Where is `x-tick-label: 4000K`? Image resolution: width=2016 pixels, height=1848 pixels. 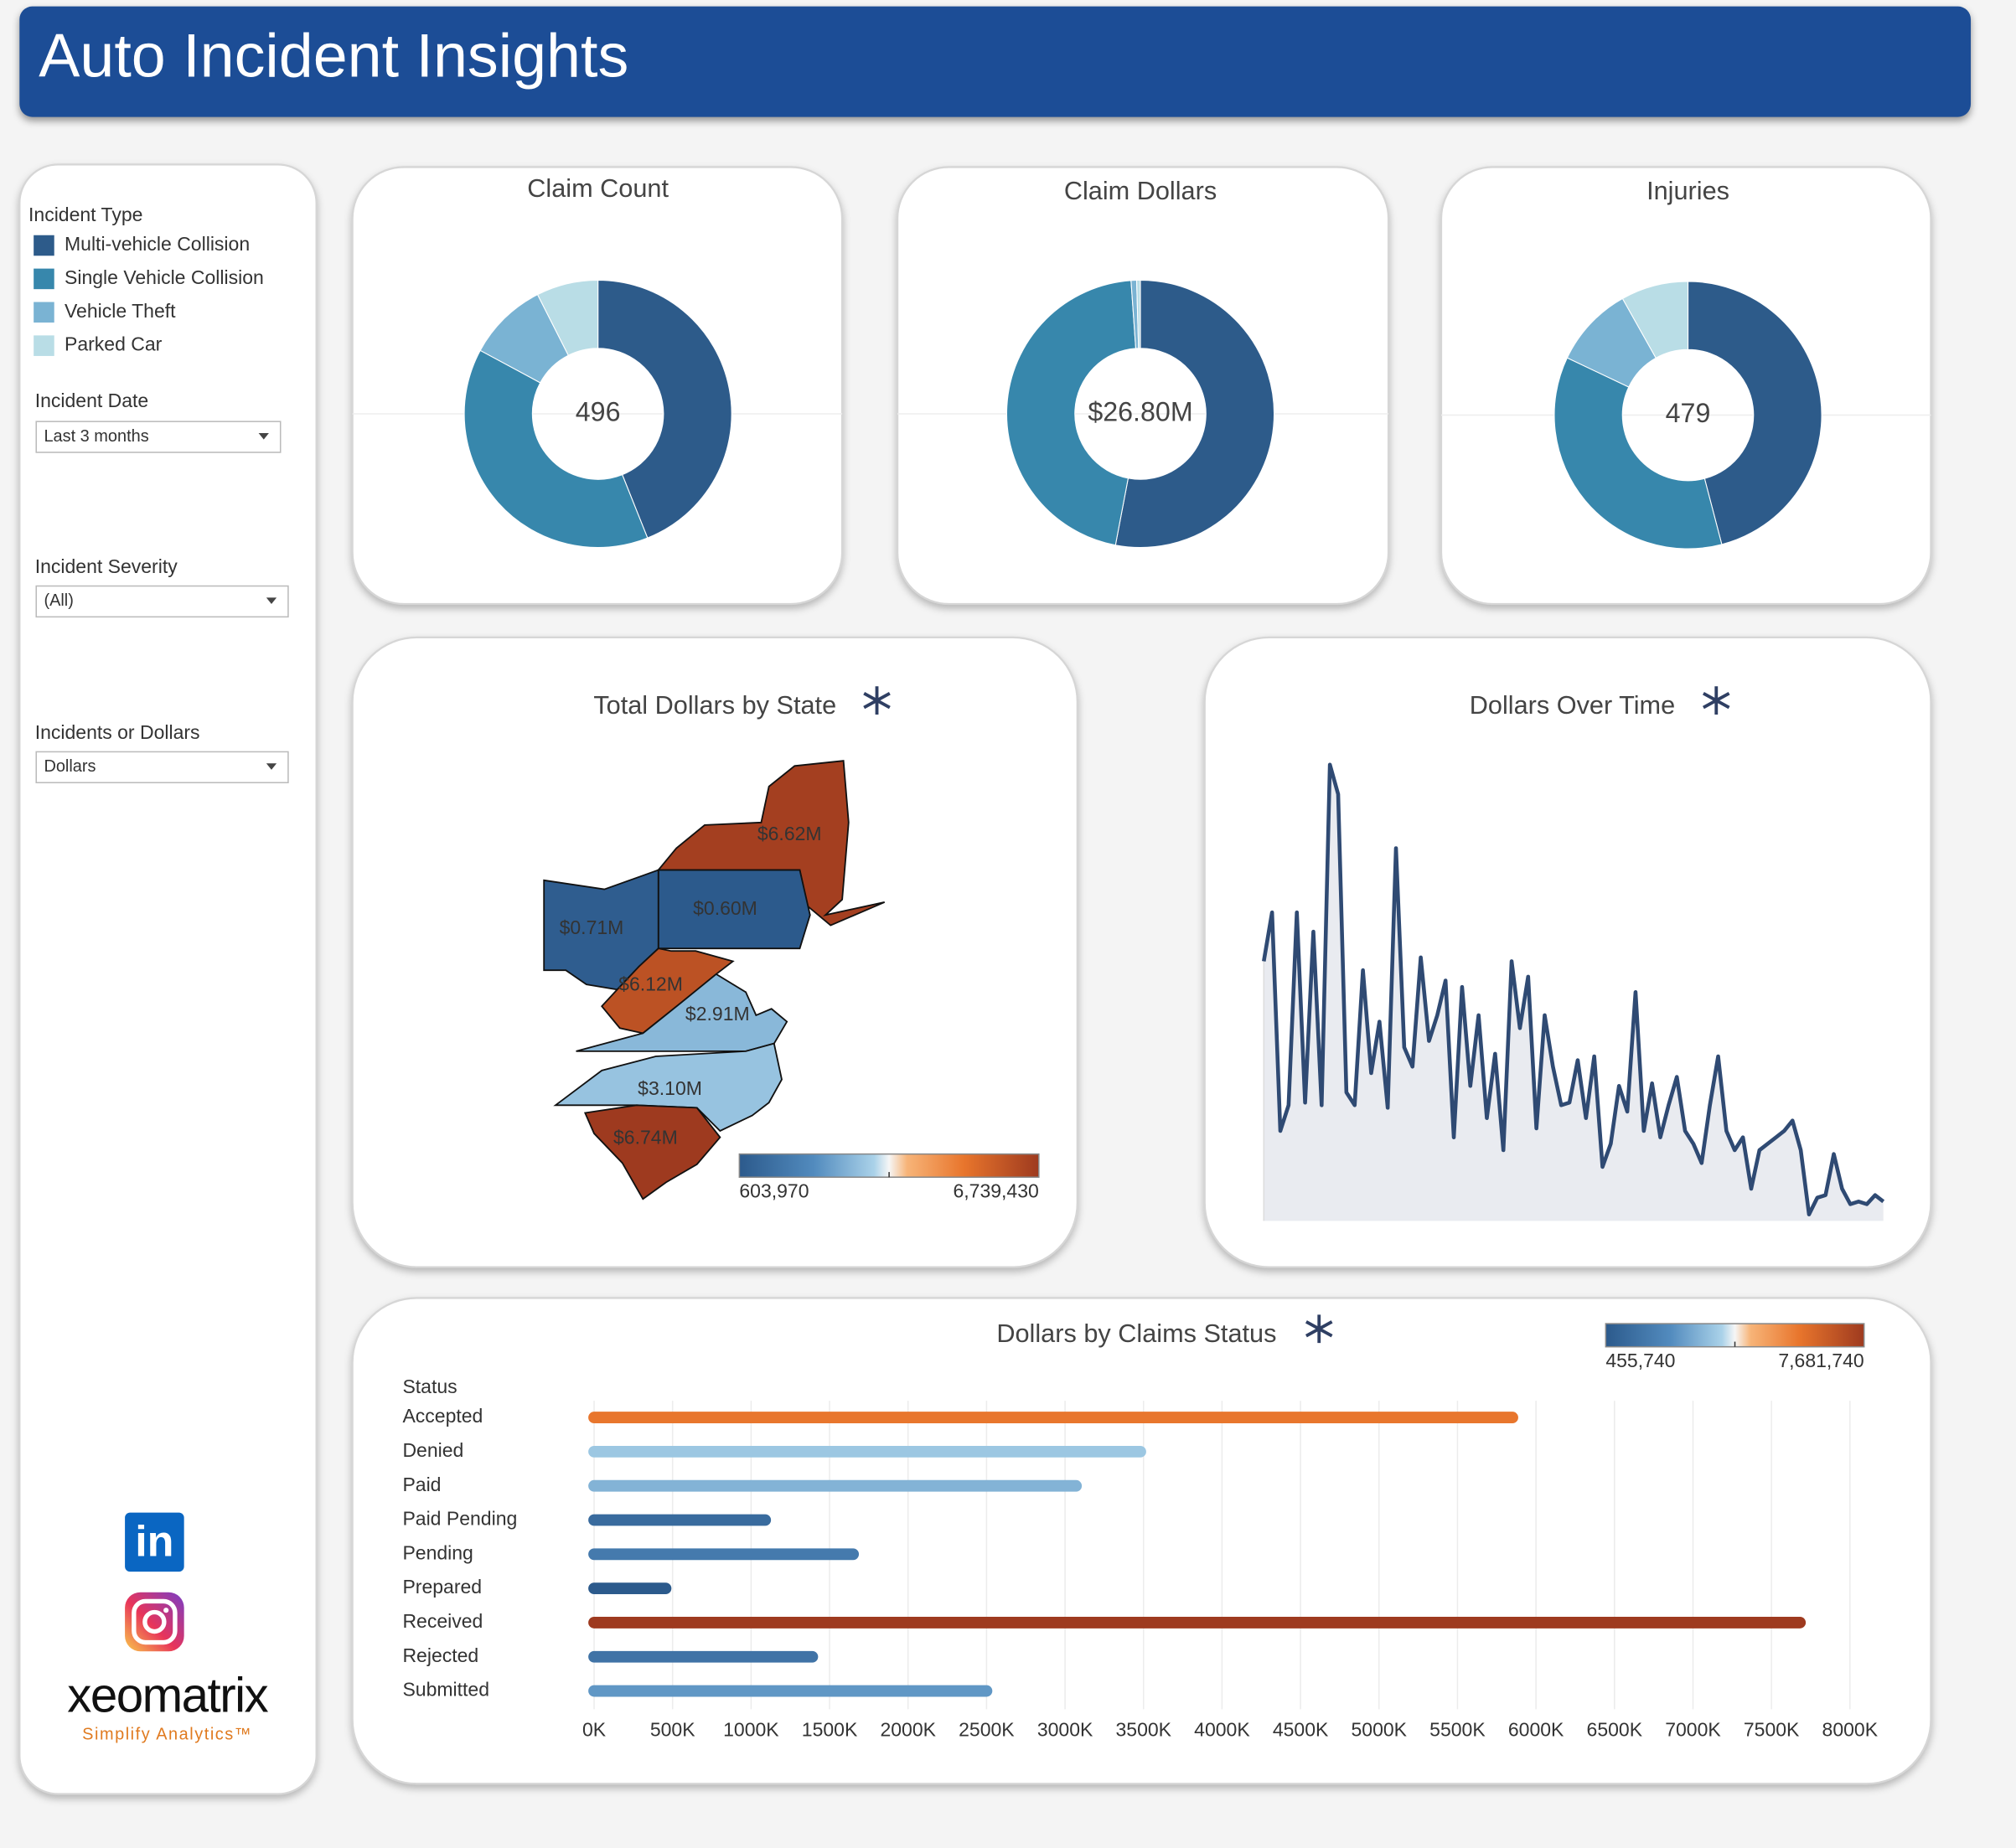
x-tick-label: 4000K is located at coordinates (1222, 1729).